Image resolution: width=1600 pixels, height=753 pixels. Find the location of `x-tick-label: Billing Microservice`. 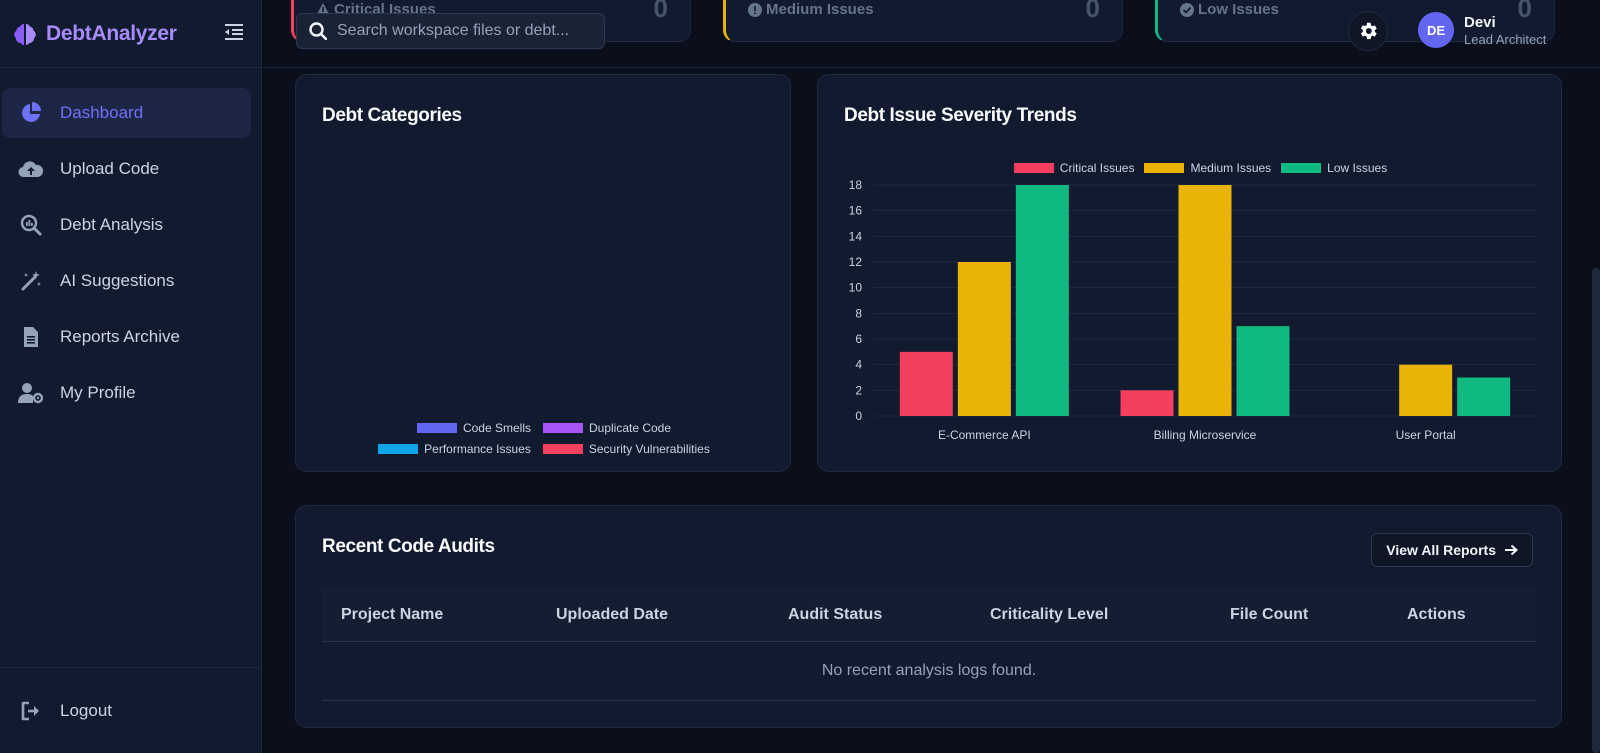

x-tick-label: Billing Microservice is located at coordinates (1205, 435).